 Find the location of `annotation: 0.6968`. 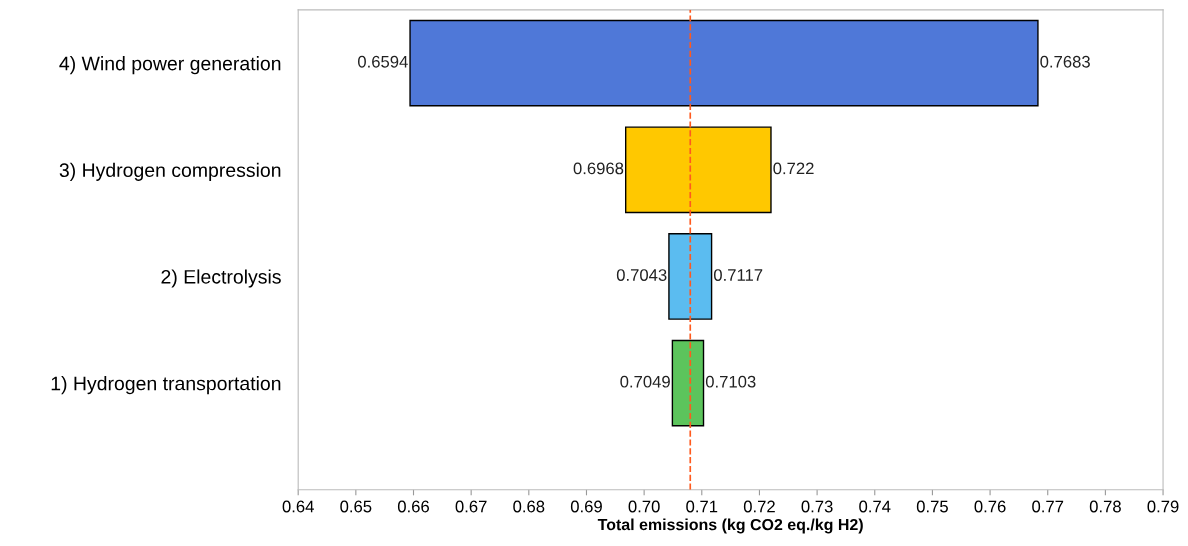

annotation: 0.6968 is located at coordinates (598, 168).